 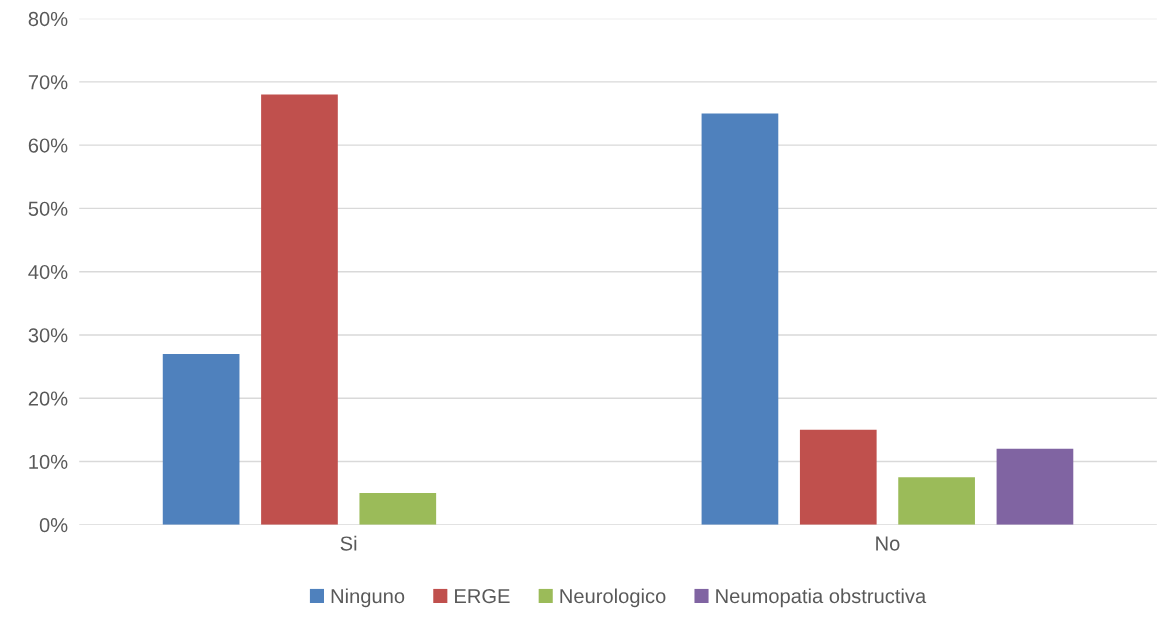 What do you see at coordinates (53, 525) in the screenshot?
I see `y-tick-label: 0%` at bounding box center [53, 525].